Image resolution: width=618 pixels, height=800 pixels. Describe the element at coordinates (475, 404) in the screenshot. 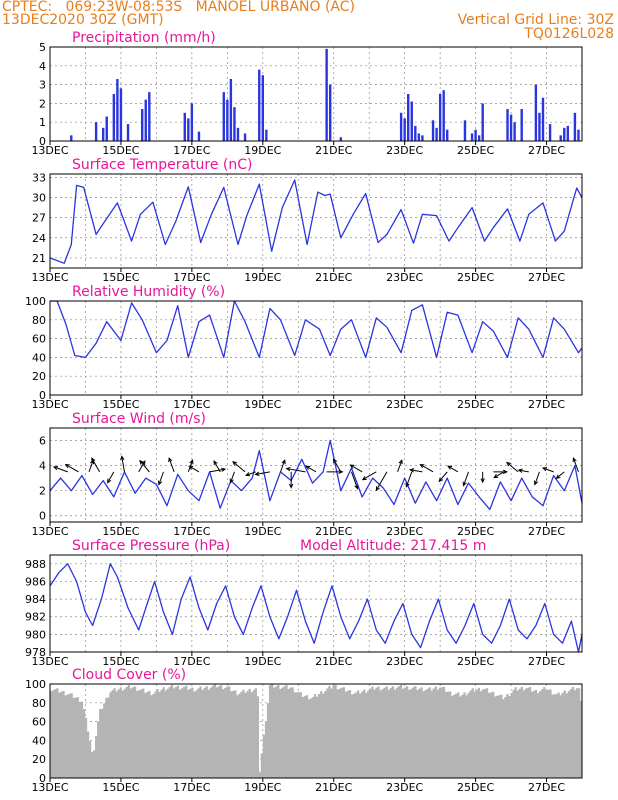

I see `humidity-xtick-label: 25DEC` at that location.